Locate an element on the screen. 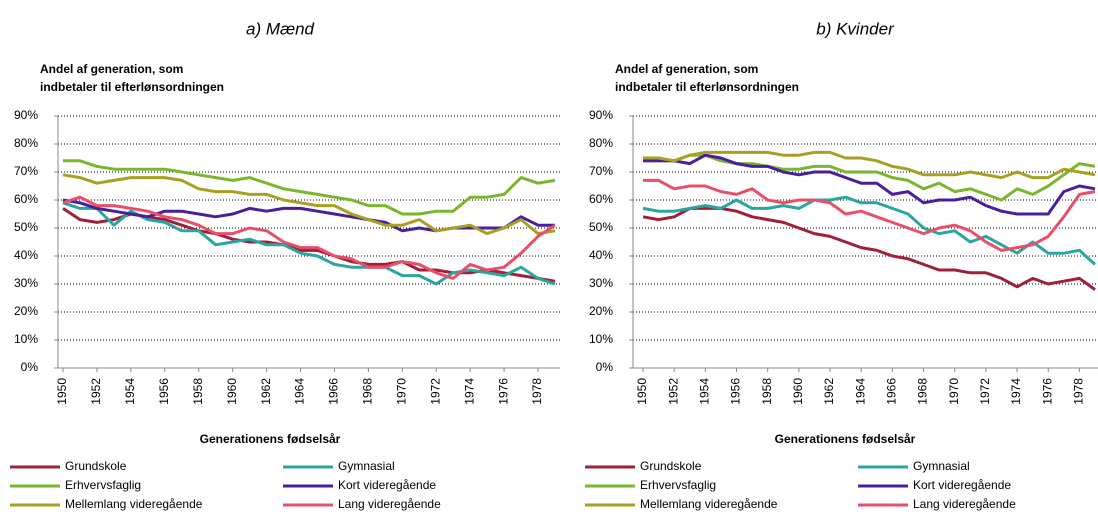  chart-title: b) Kvinder is located at coordinates (855, 28).